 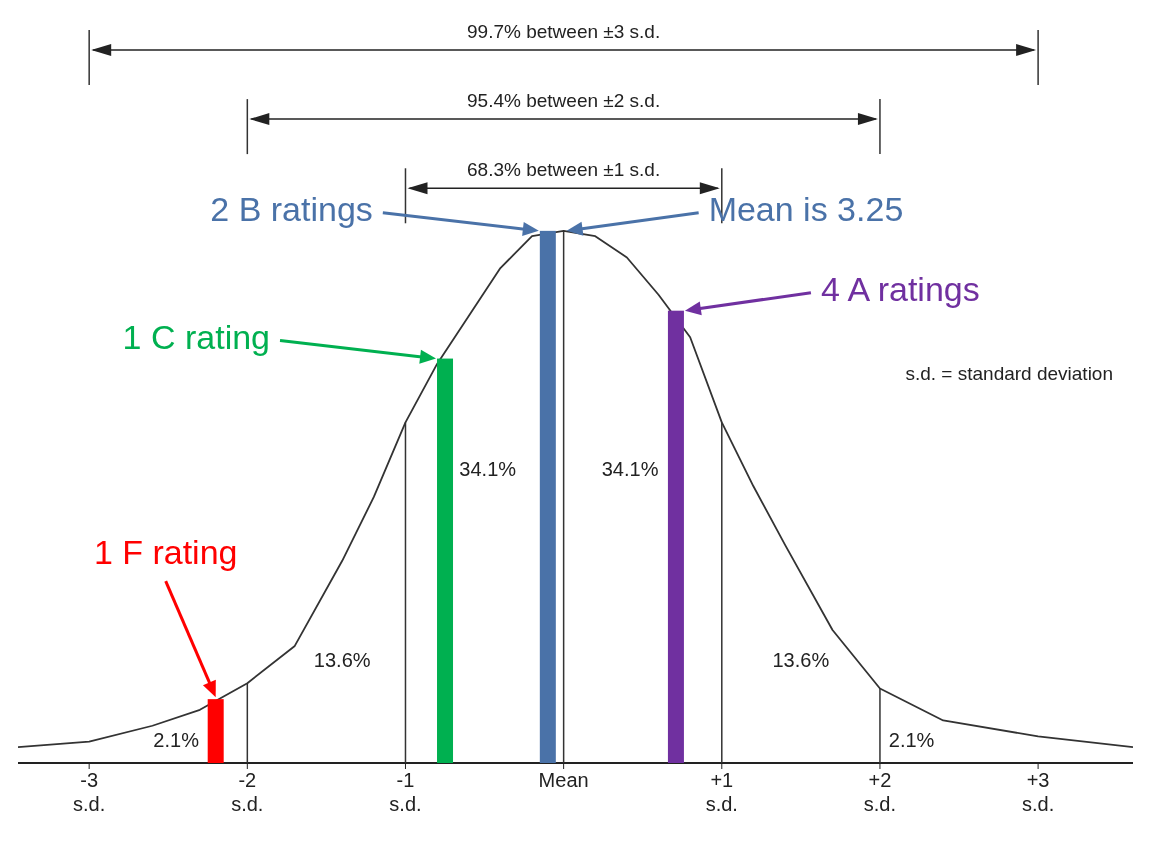 I want to click on annotation: 1 C rating, so click(x=196, y=336).